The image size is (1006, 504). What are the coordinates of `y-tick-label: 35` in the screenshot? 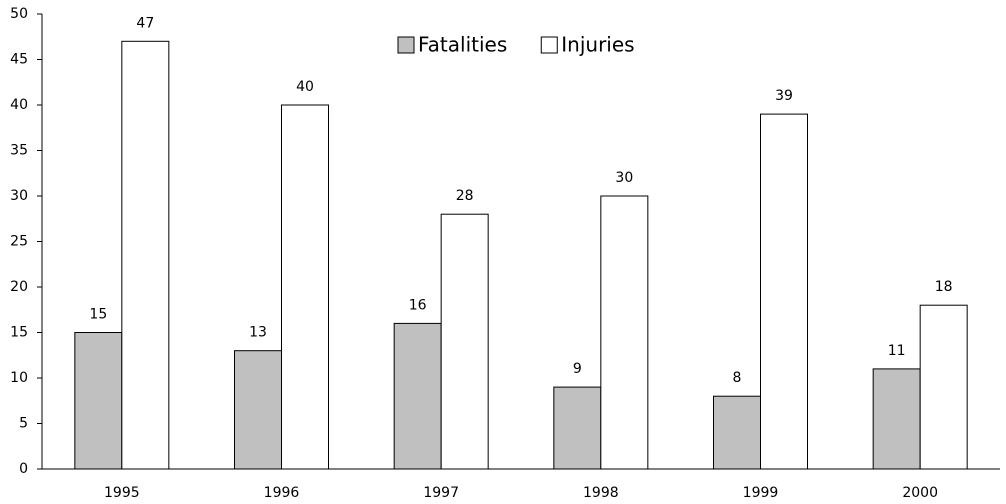 It's located at (19, 151).